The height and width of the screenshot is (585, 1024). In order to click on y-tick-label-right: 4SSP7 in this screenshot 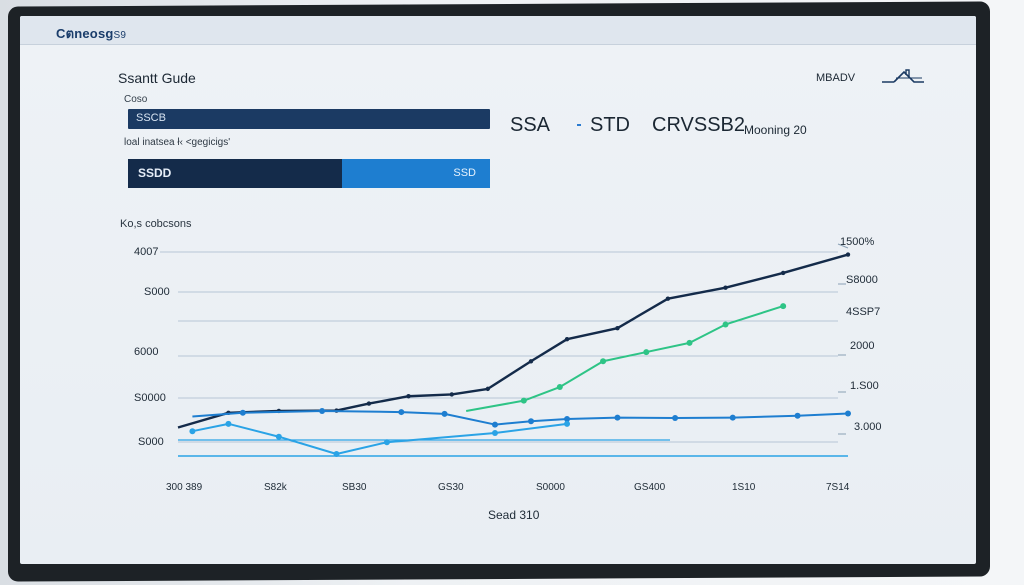, I will do `click(863, 312)`.